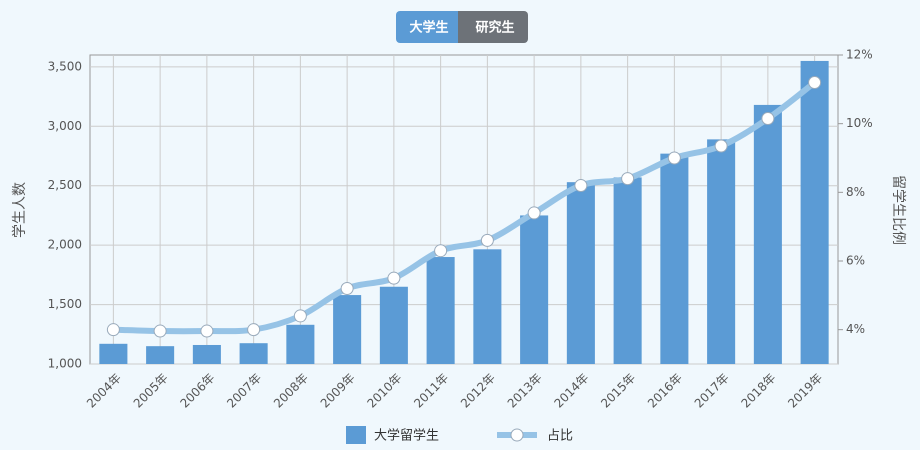 The width and height of the screenshot is (920, 450). I want to click on x-tick-label: 2004年, so click(104, 391).